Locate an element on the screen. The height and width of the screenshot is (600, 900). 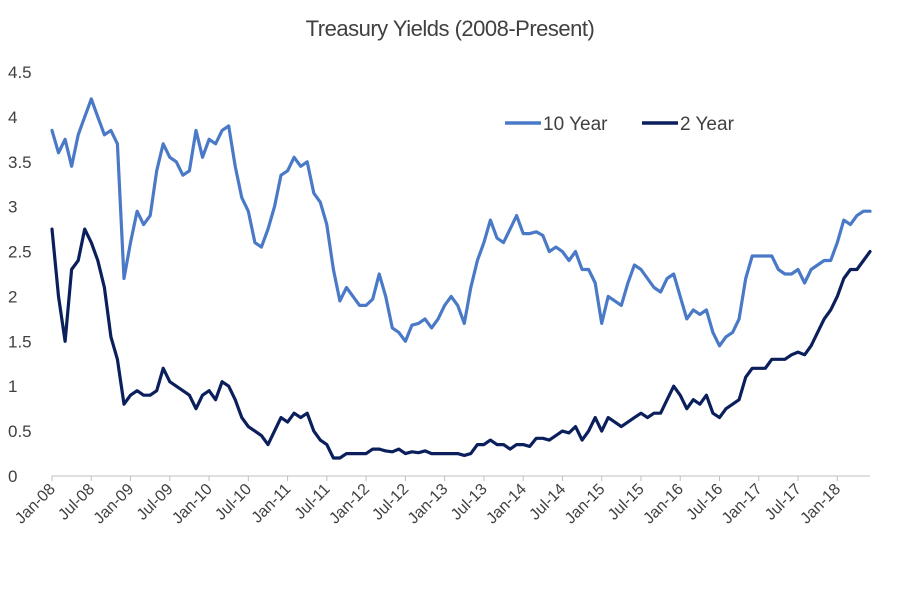
x-tick-label: Jan-15 is located at coordinates (585, 504).